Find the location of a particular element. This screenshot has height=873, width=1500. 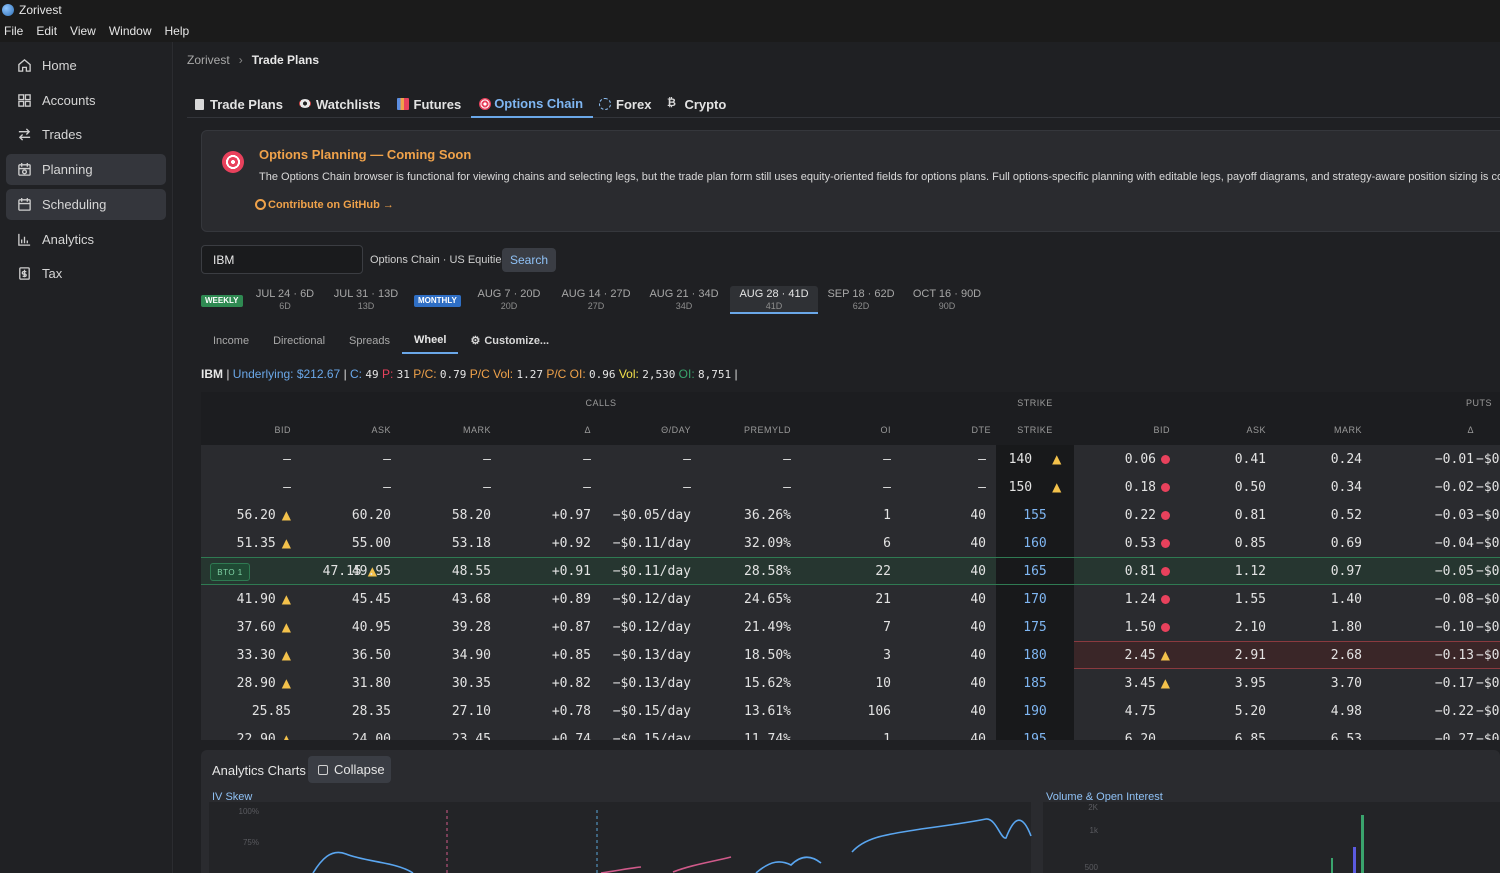

call-bid-cell: — is located at coordinates (246, 487).